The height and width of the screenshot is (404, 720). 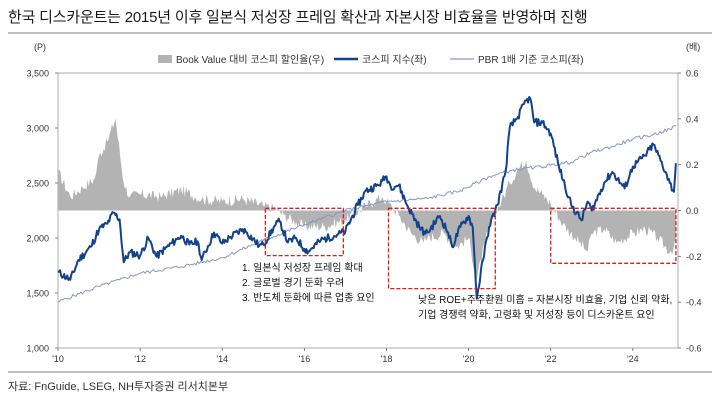 What do you see at coordinates (304, 359) in the screenshot?
I see `x-tick-label: '16` at bounding box center [304, 359].